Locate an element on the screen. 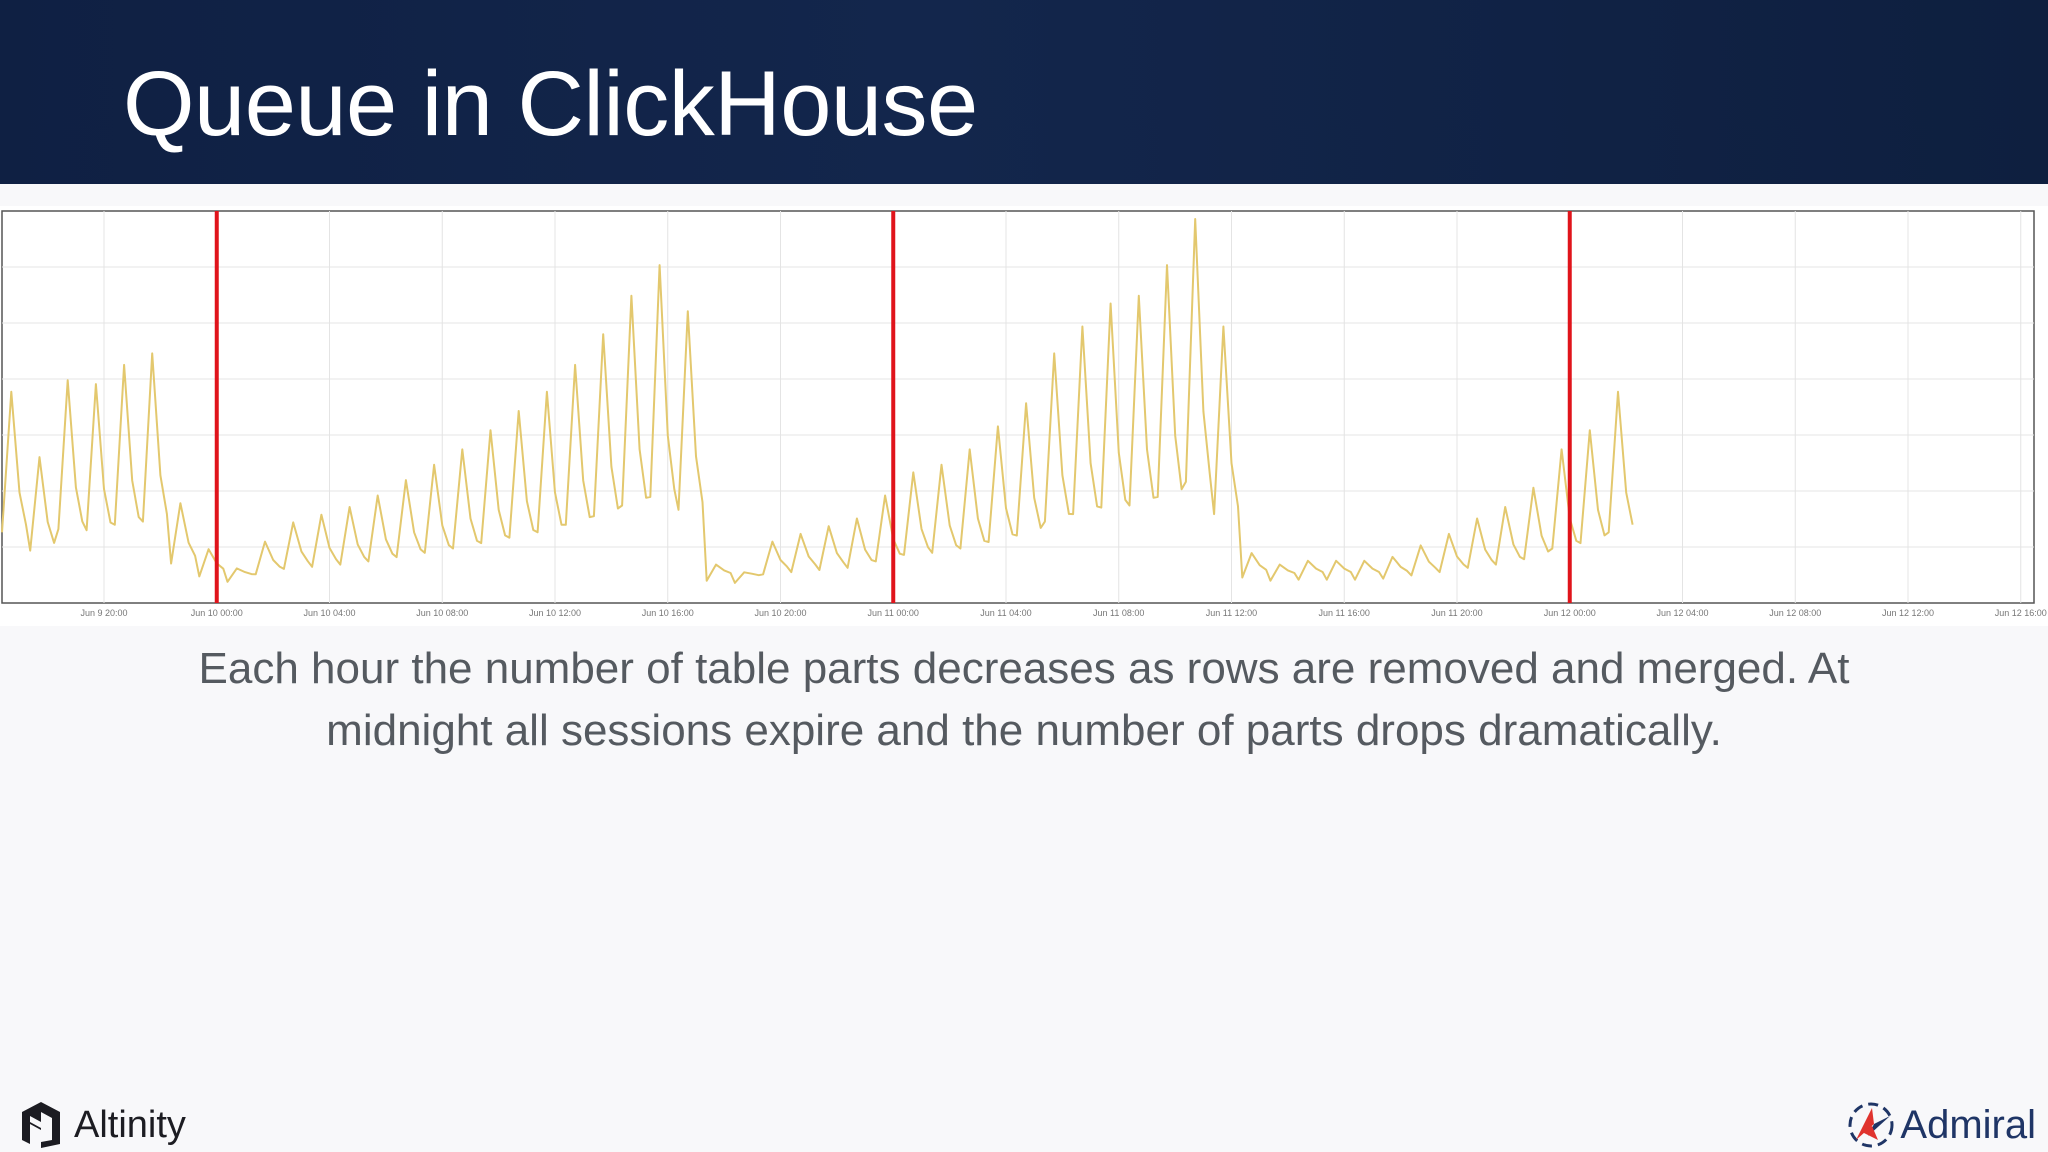 This screenshot has width=2048, height=1152. x-tick-label: Jun 10 04:00 is located at coordinates (329, 613).